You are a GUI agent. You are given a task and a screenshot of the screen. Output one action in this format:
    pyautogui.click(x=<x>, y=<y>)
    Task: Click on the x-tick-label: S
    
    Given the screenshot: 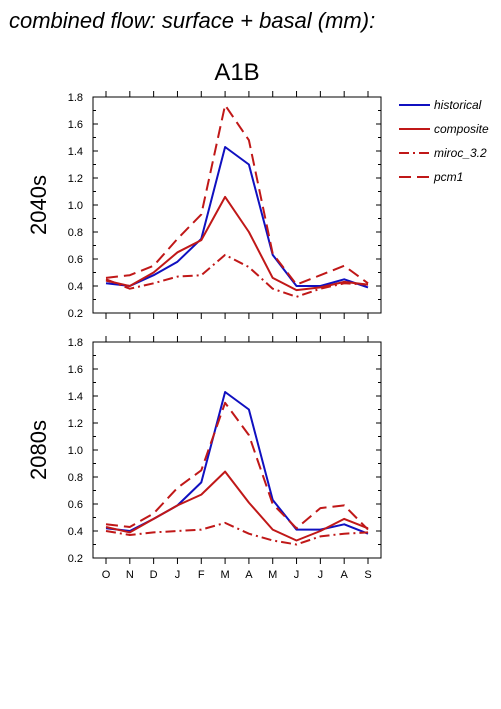 What is the action you would take?
    pyautogui.click(x=367, y=575)
    